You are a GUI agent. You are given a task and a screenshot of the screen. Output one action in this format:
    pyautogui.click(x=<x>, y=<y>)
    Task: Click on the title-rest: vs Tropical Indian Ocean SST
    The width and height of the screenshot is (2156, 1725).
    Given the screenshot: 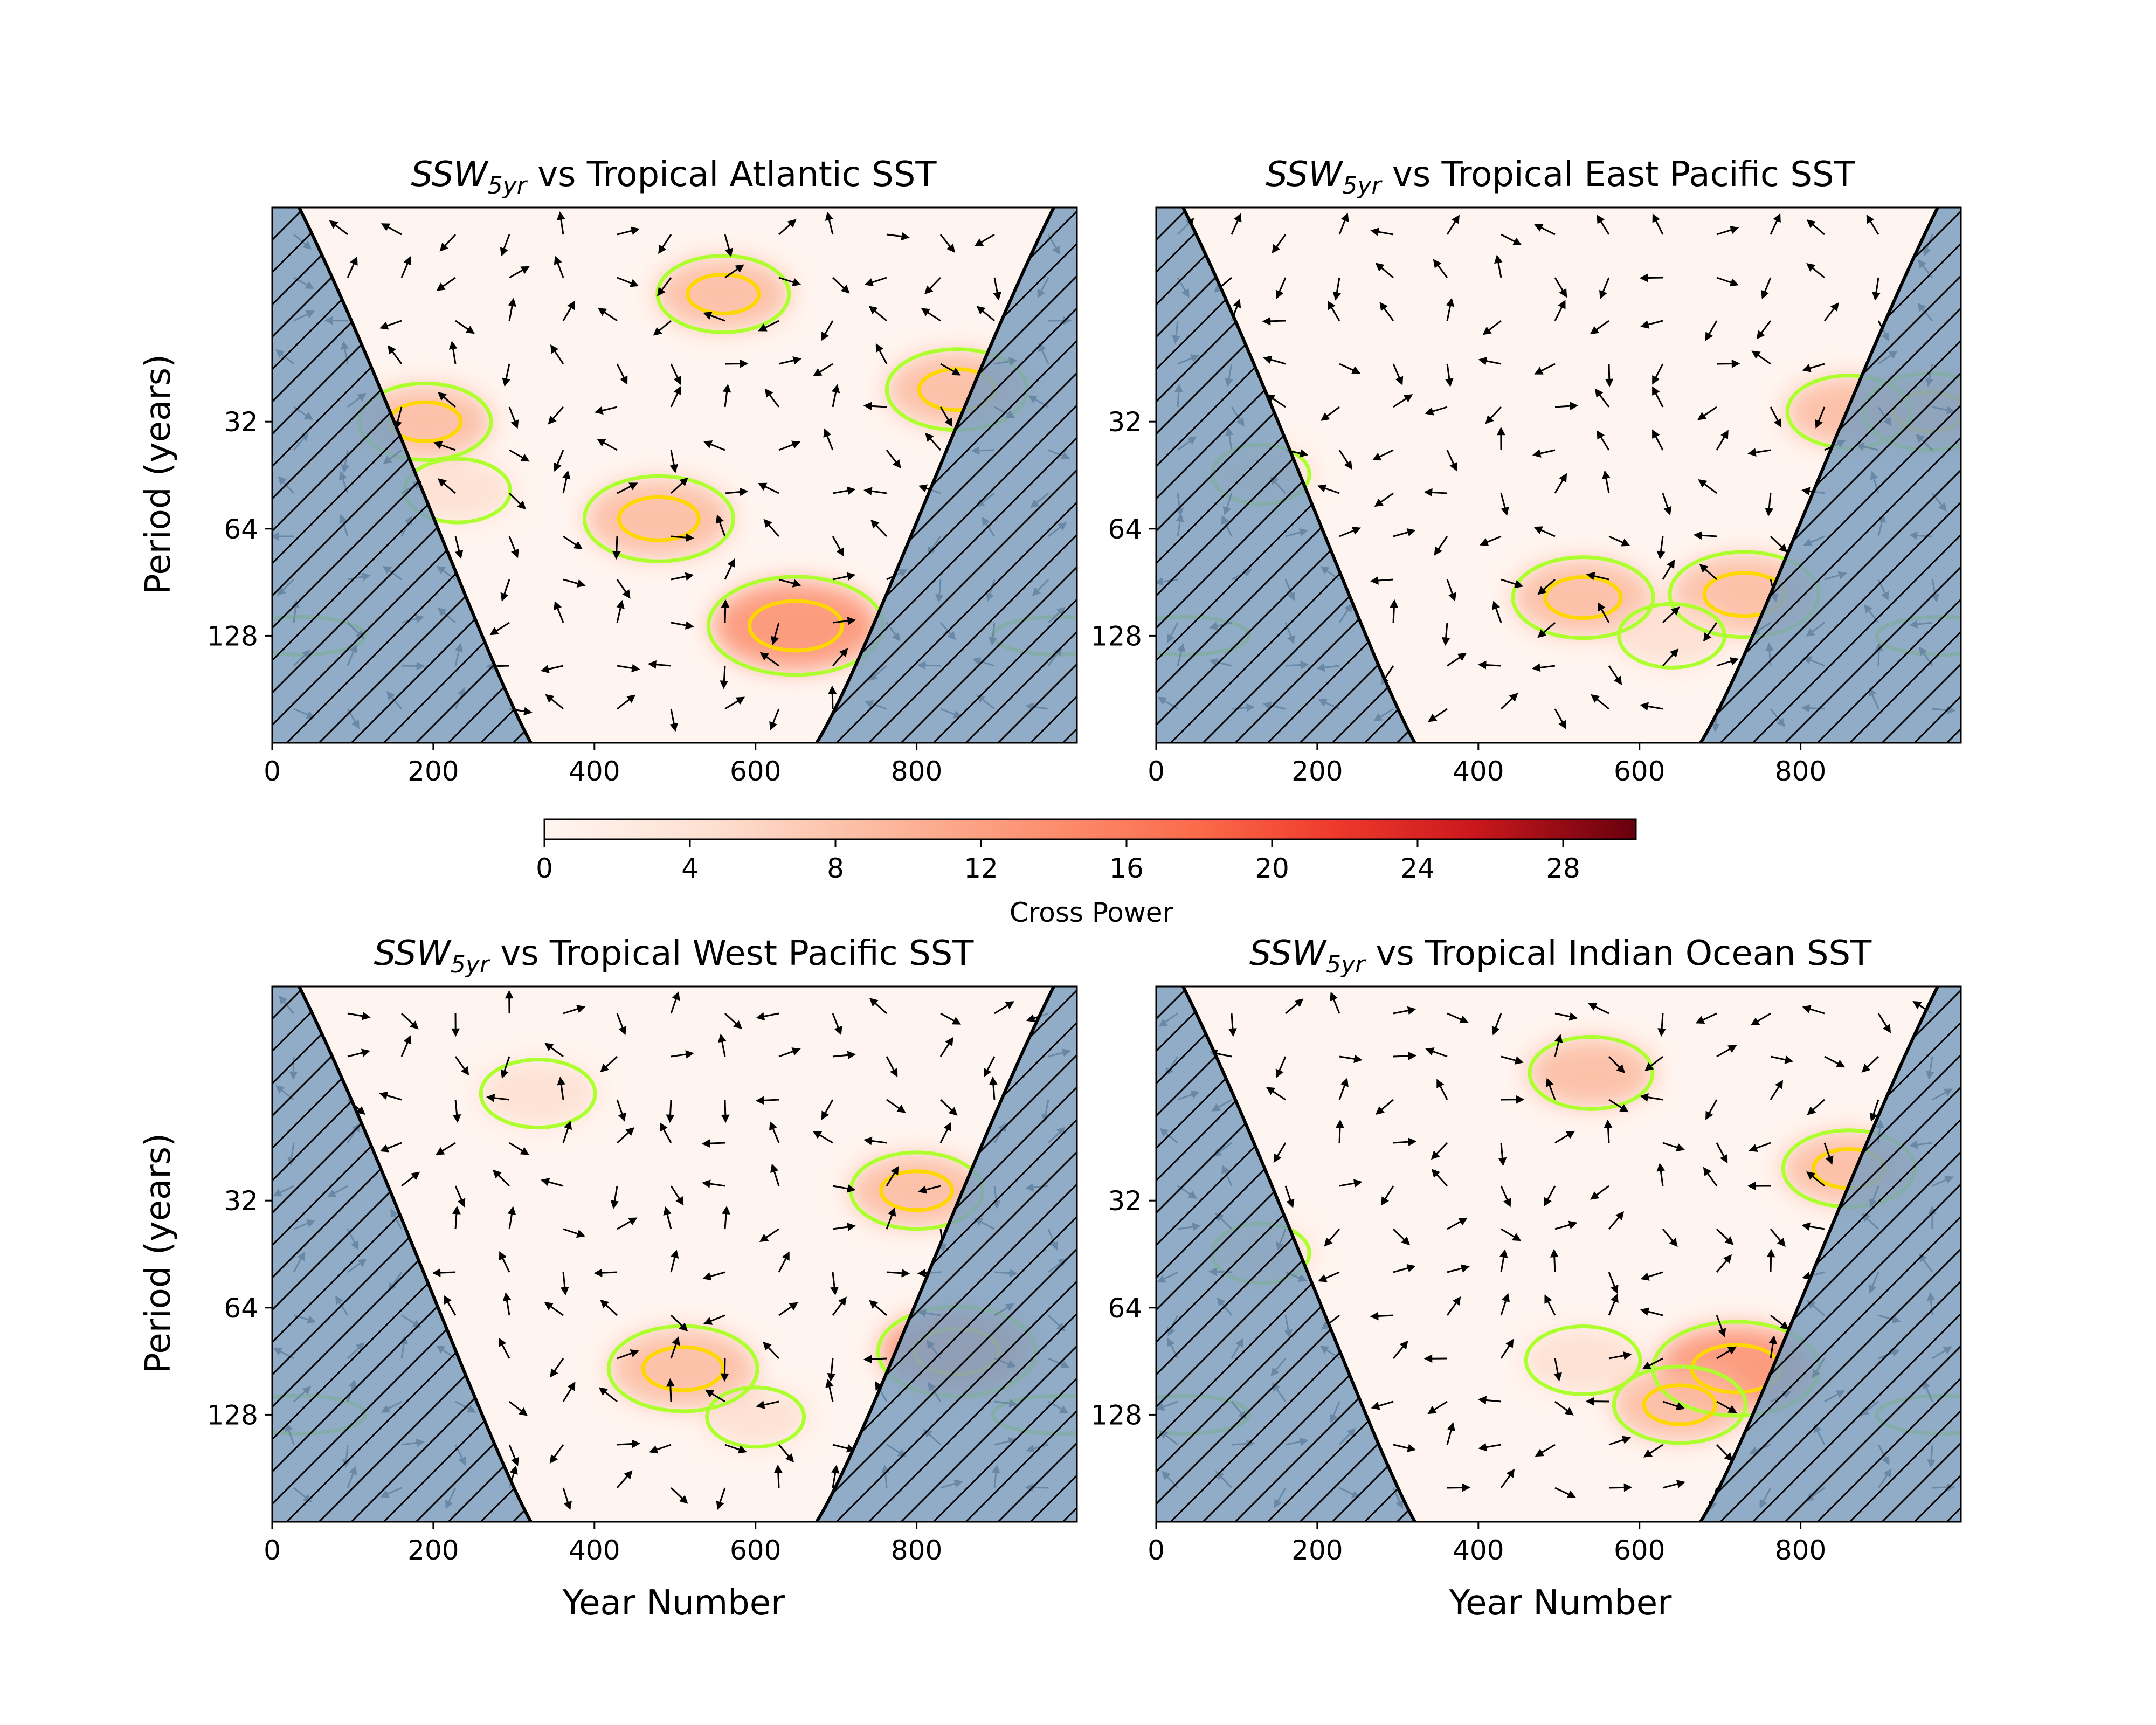 What is the action you would take?
    pyautogui.click(x=1618, y=954)
    